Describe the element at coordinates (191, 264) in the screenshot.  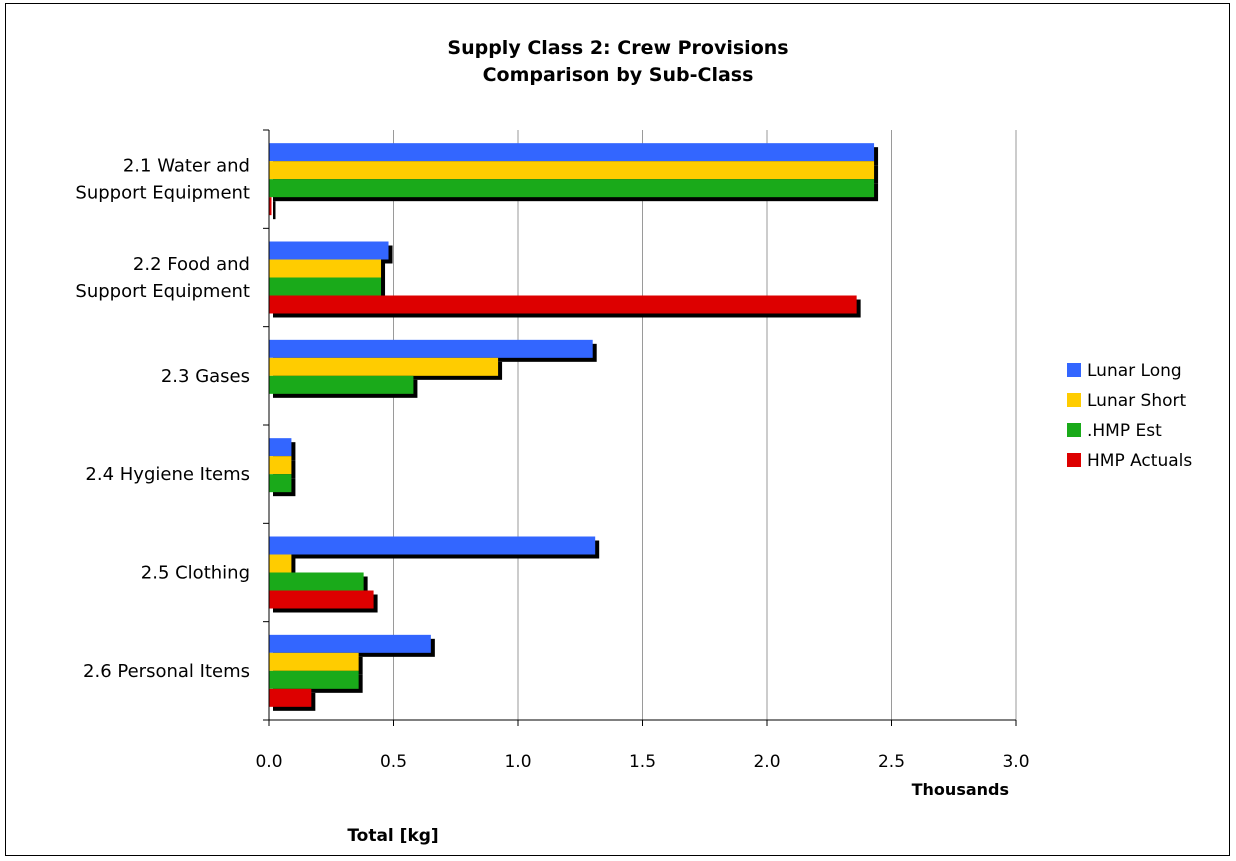
I see `category-label-line: 2.2 Food and` at that location.